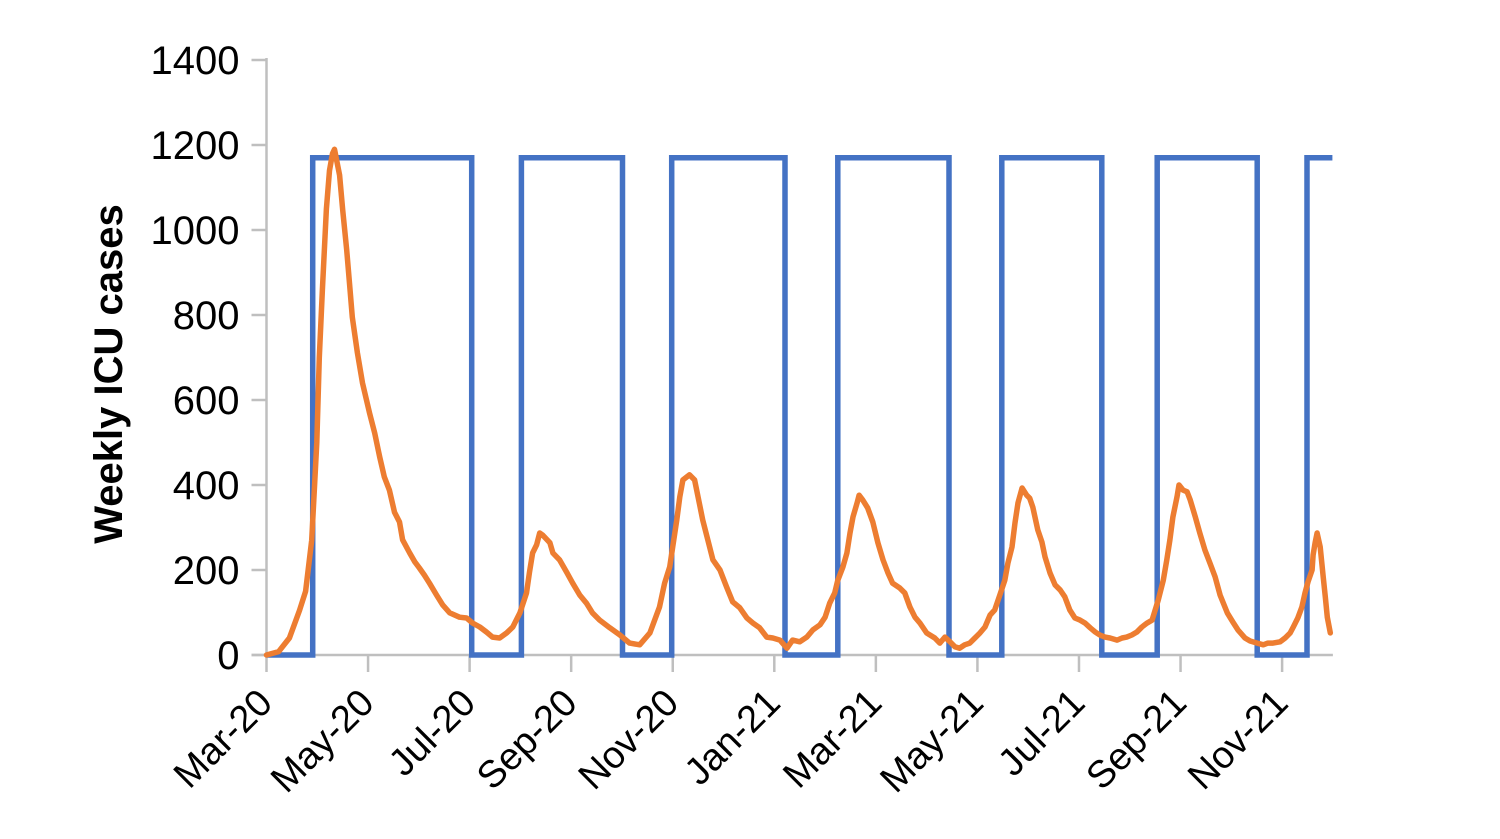 The width and height of the screenshot is (1500, 839). What do you see at coordinates (109, 373) in the screenshot?
I see `y-axis-title: Weekly ICU cases` at bounding box center [109, 373].